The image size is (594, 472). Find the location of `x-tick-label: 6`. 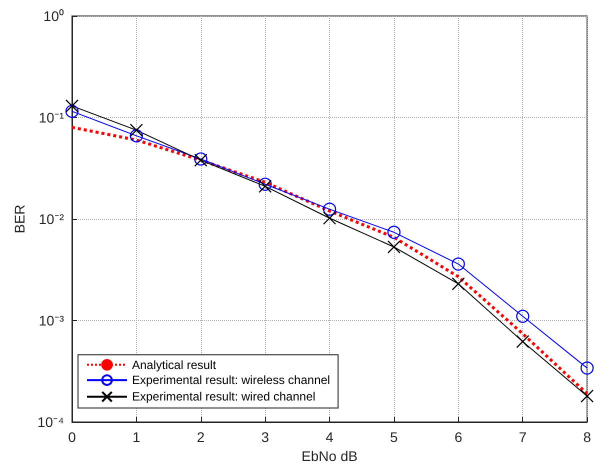

x-tick-label: 6 is located at coordinates (458, 437).